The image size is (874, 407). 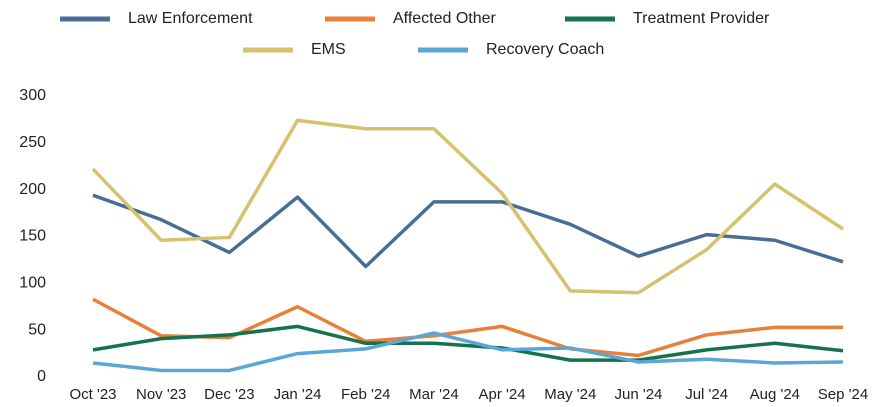 I want to click on x-tick-label: Mar '24, so click(x=434, y=394).